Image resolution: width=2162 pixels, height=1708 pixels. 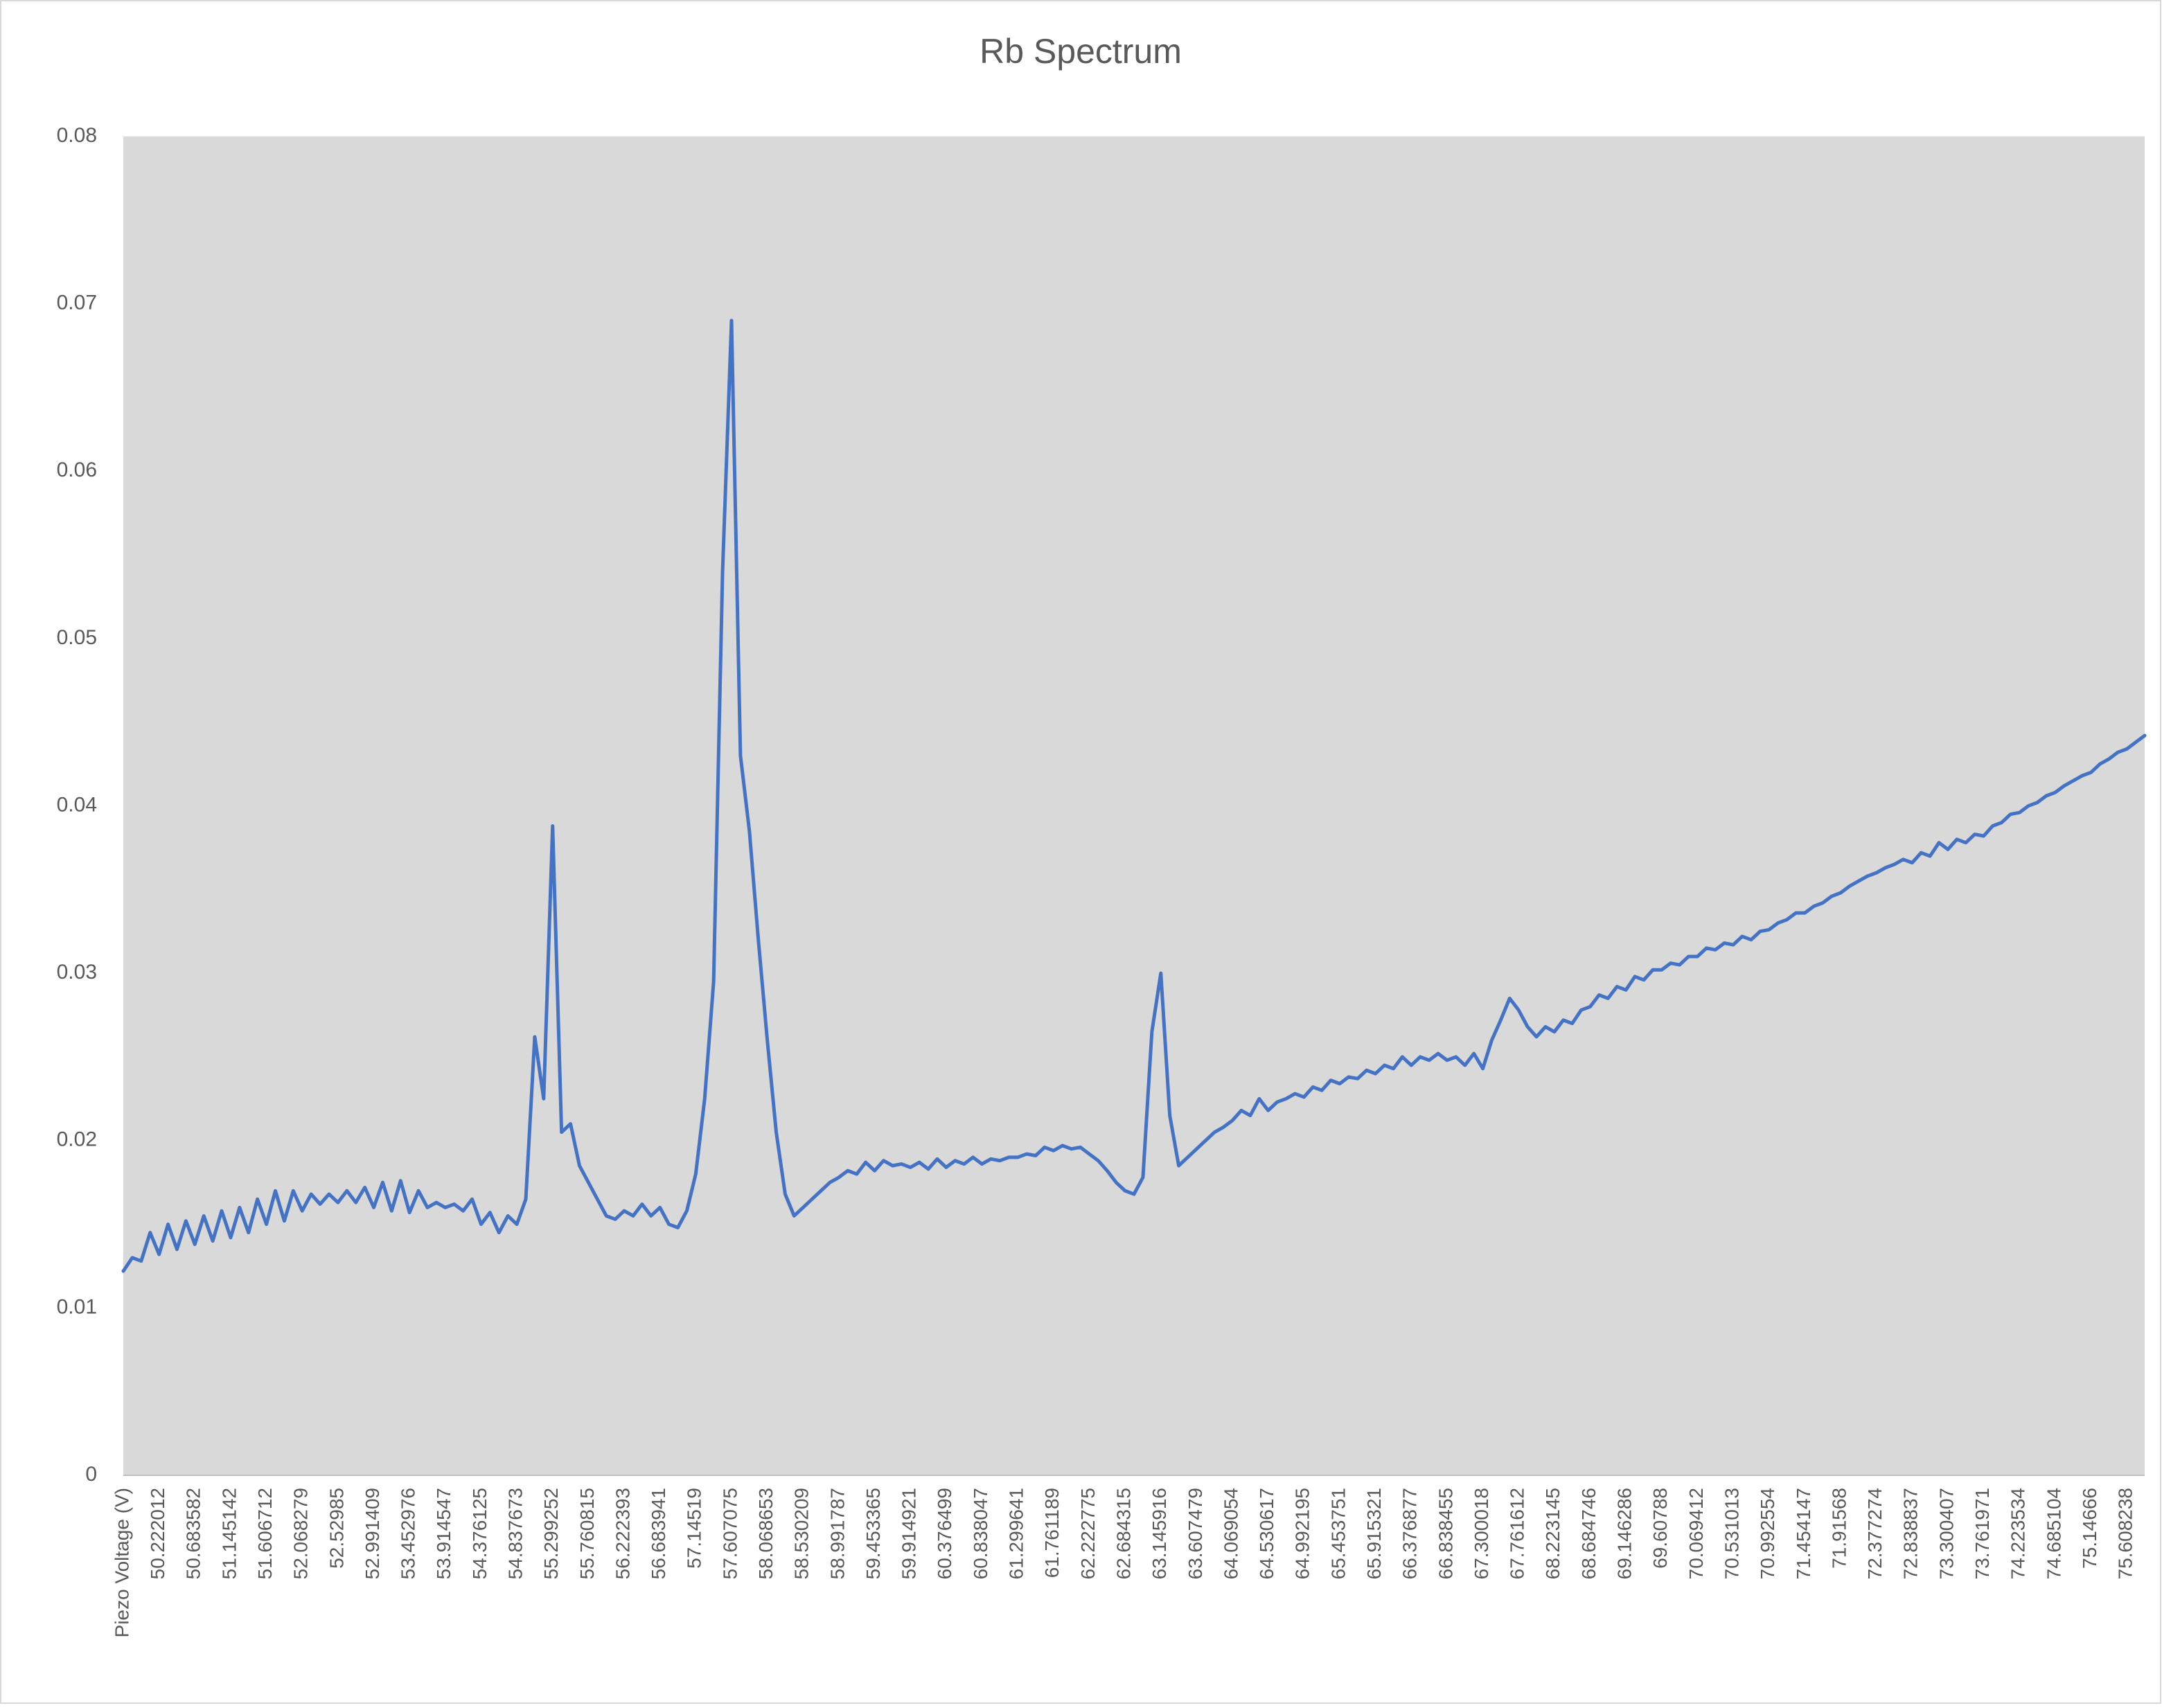 What do you see at coordinates (1517, 1533) in the screenshot?
I see `x-tick-label: 67.761612` at bounding box center [1517, 1533].